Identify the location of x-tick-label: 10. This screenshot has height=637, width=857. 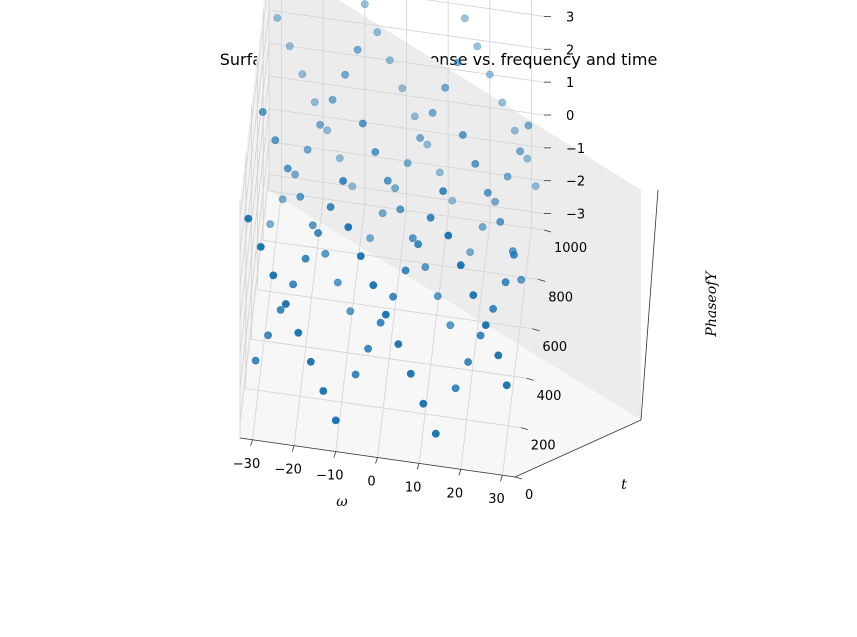
(413, 487).